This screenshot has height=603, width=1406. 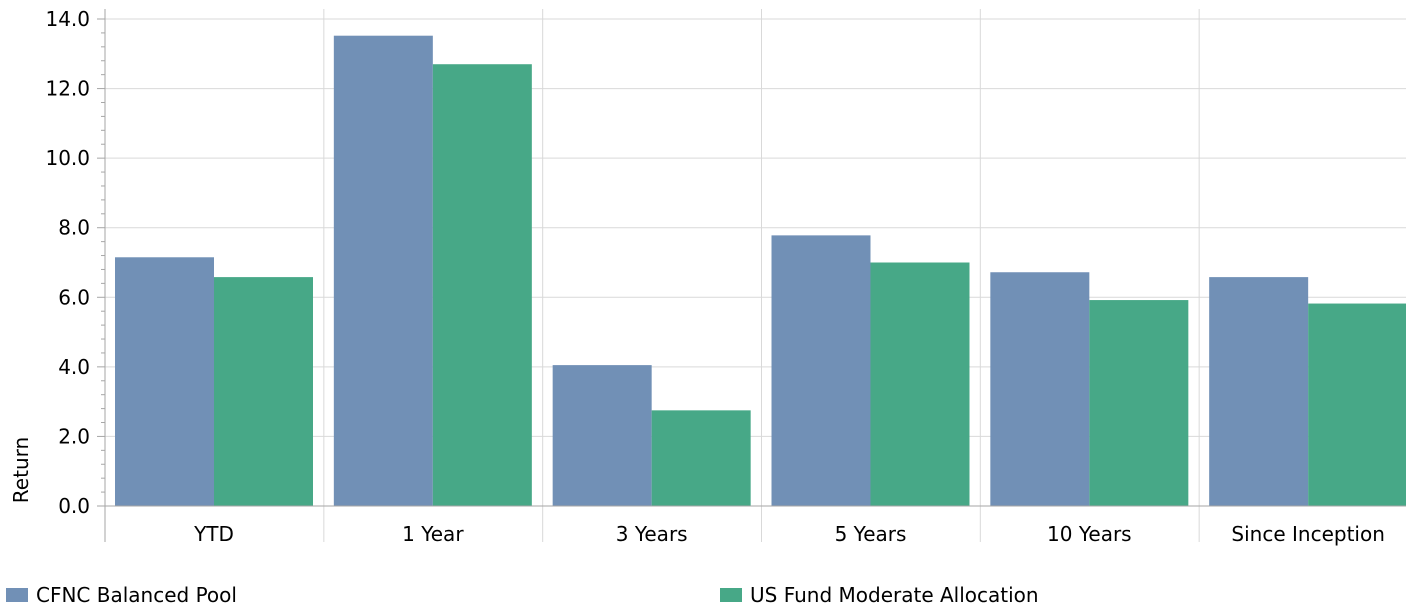 What do you see at coordinates (67, 19) in the screenshot?
I see `y-tick-label: 14.0` at bounding box center [67, 19].